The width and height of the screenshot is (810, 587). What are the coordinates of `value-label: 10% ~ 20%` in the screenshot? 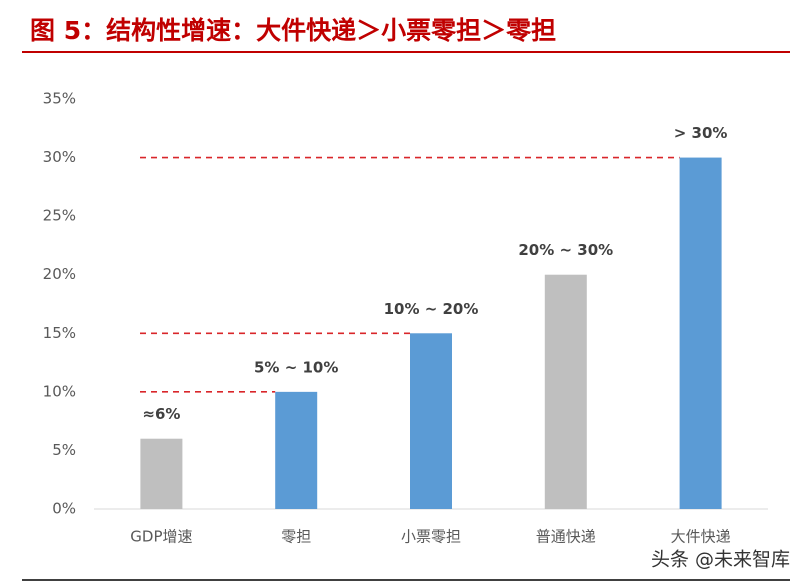 It's located at (431, 309).